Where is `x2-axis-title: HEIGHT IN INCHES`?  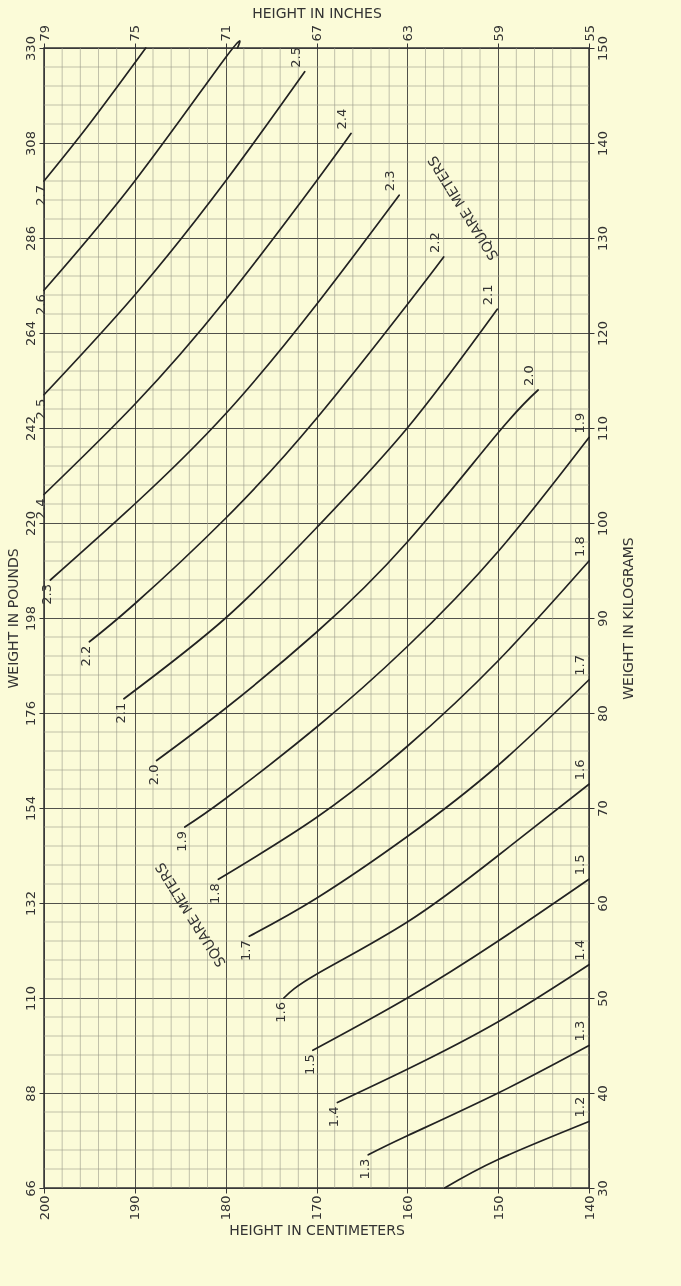
x2-axis-title: HEIGHT IN INCHES is located at coordinates (317, 12).